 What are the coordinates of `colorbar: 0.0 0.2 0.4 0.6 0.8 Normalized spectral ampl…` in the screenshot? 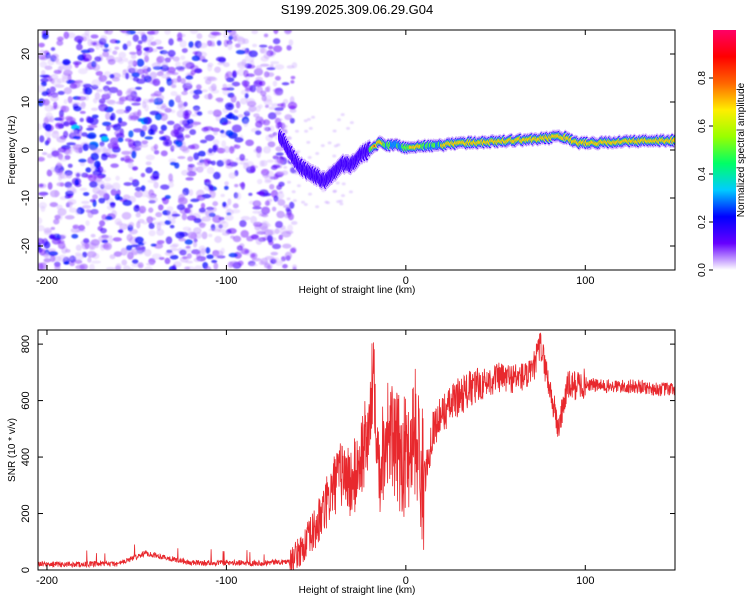 It's located at (722, 153).